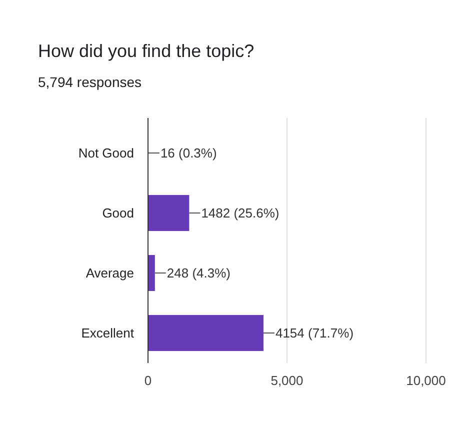 This screenshot has height=428, width=473. What do you see at coordinates (110, 273) in the screenshot?
I see `y-tick-label: Average` at bounding box center [110, 273].